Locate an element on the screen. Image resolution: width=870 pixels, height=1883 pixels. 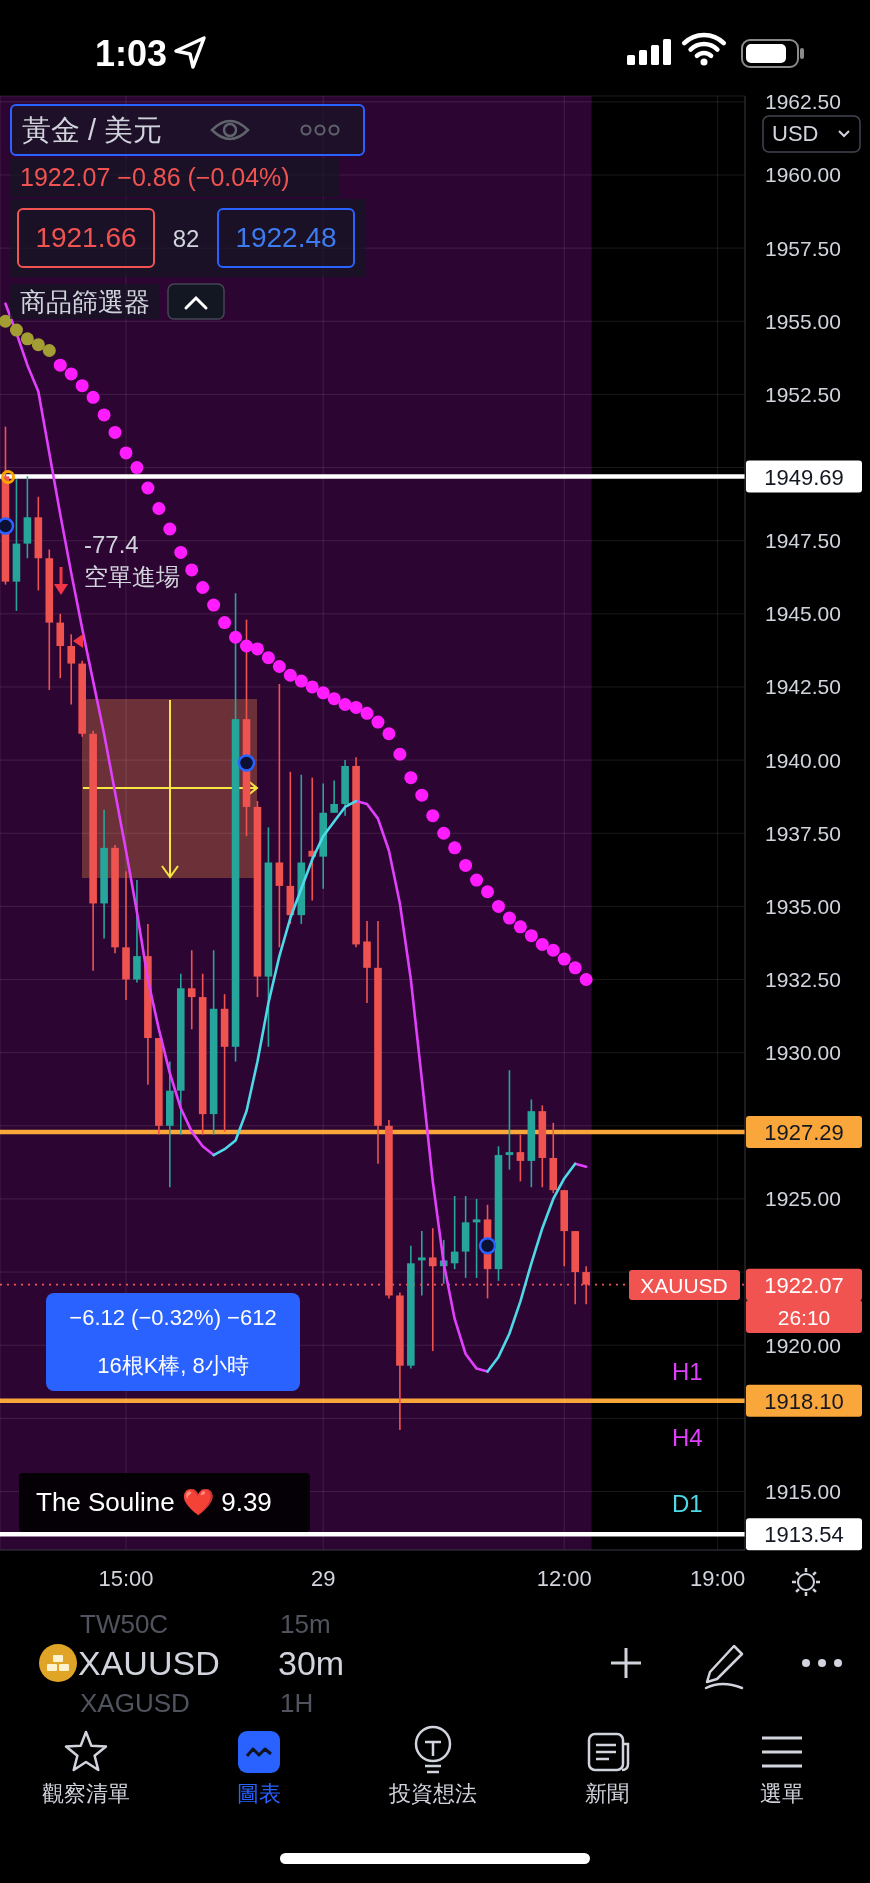
y-tick-label: 1925.00 is located at coordinates (803, 1199).